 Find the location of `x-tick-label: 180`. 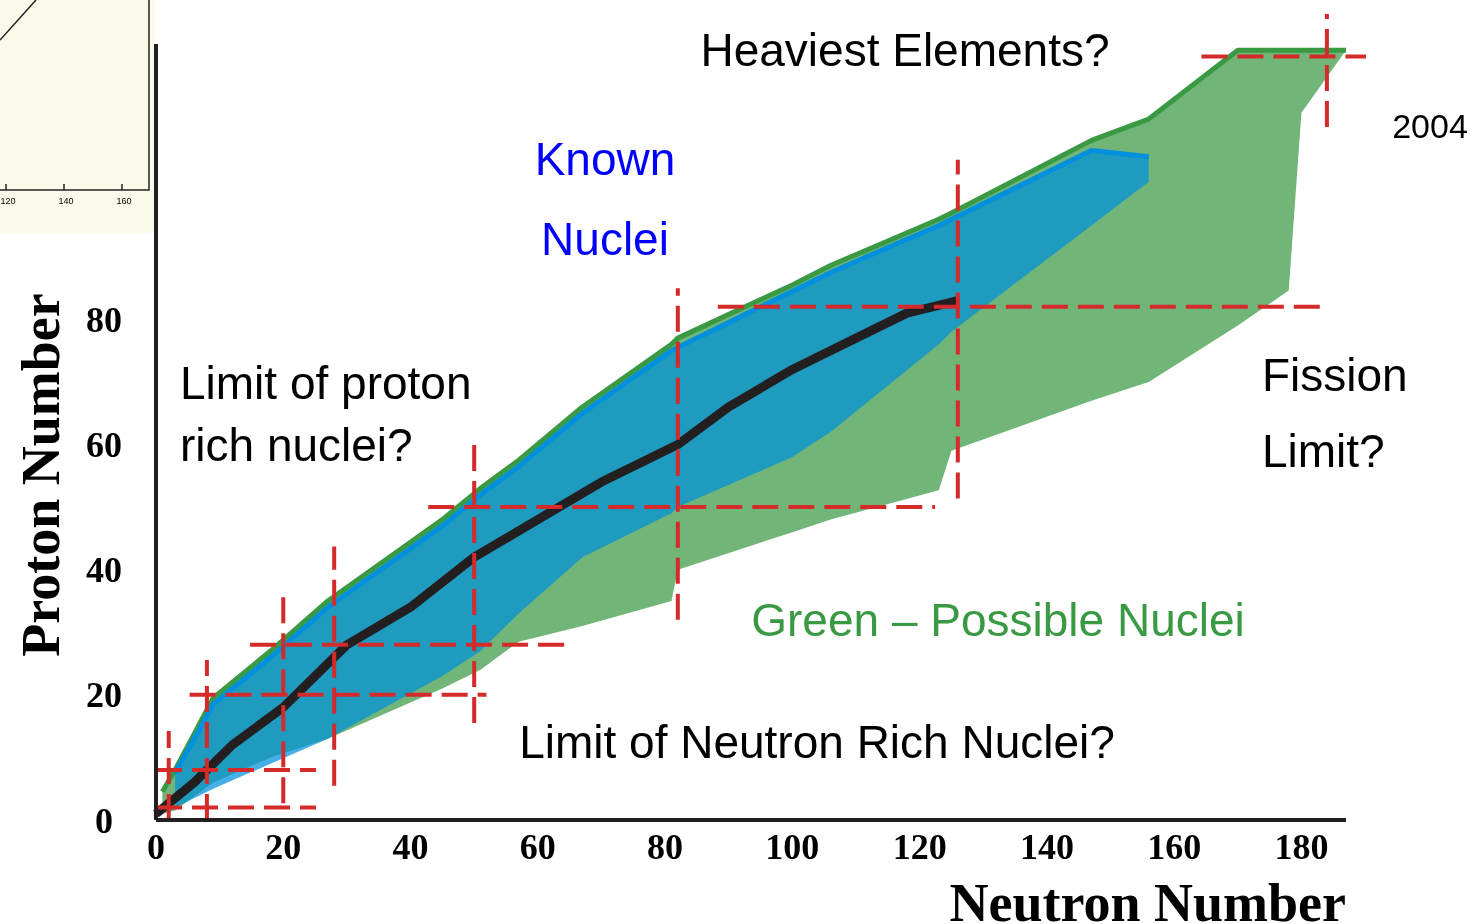

x-tick-label: 180 is located at coordinates (1301, 846).